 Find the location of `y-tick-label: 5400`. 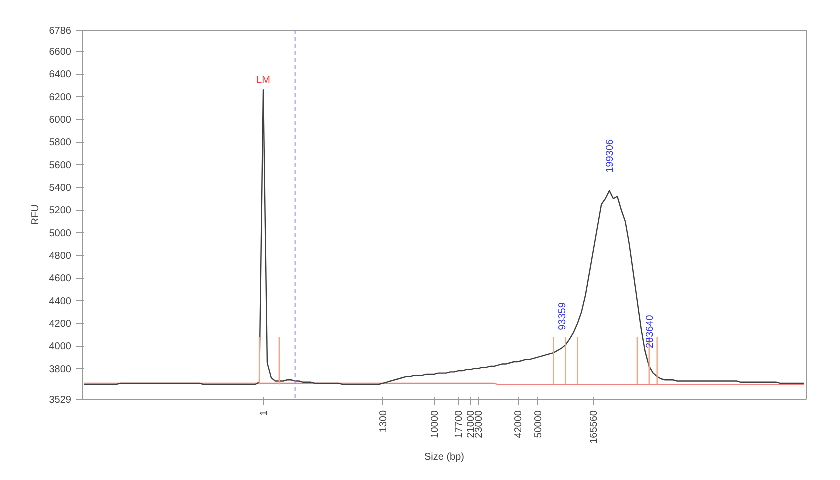

y-tick-label: 5400 is located at coordinates (60, 188).